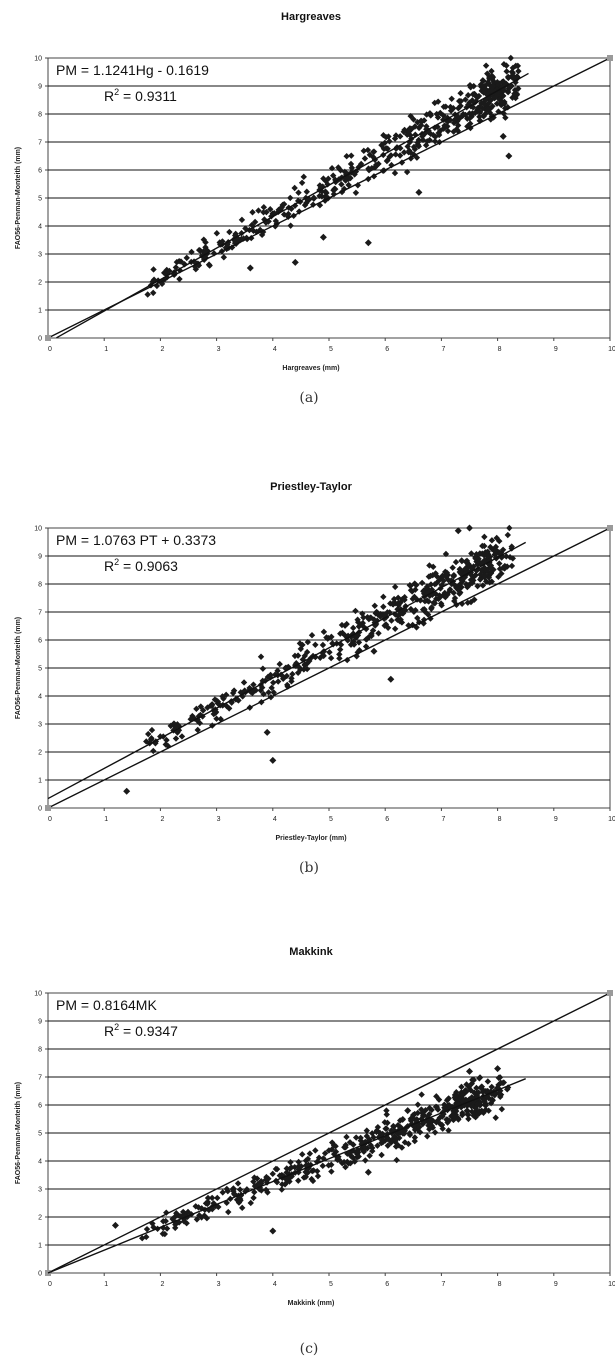 This screenshot has width=615, height=1372. What do you see at coordinates (162, 1284) in the screenshot?
I see `chart-c-x-tick-label: 2` at bounding box center [162, 1284].